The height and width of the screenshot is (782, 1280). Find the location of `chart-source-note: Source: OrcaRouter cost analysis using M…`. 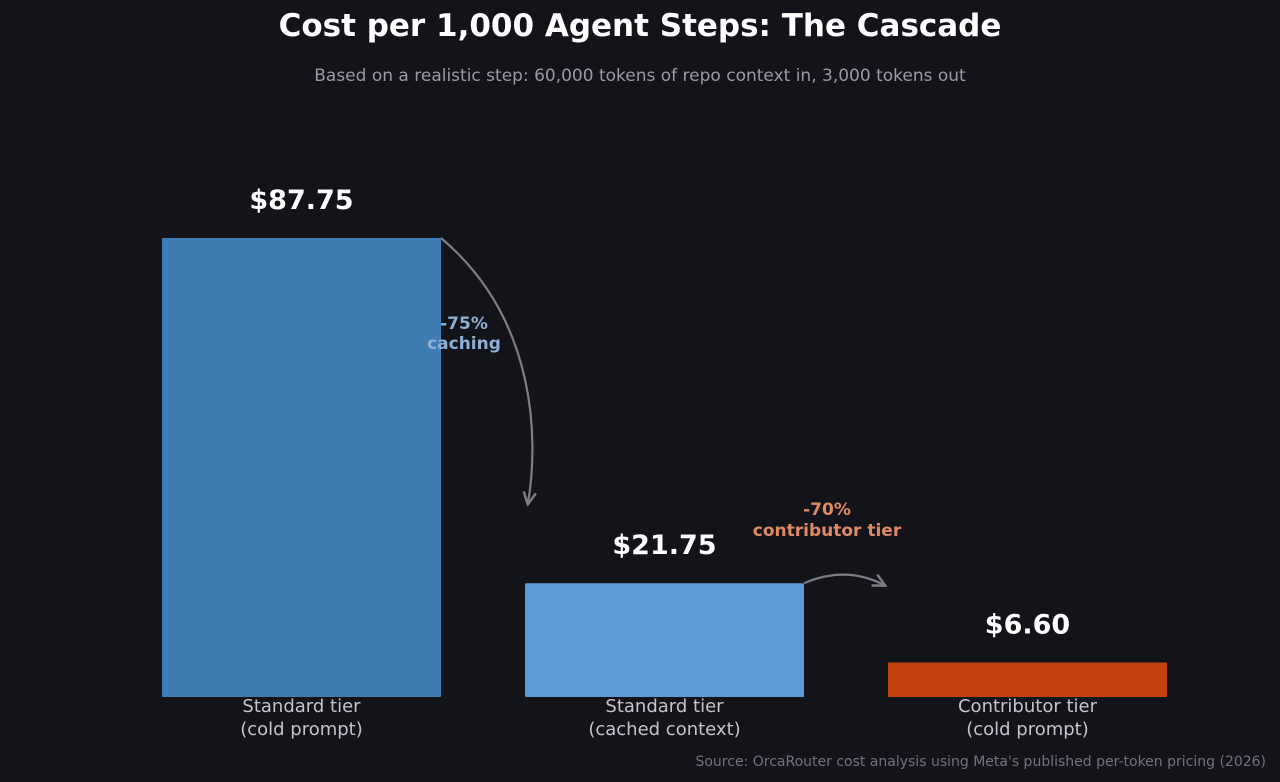

chart-source-note: Source: OrcaRouter cost analysis using M… is located at coordinates (980, 762).